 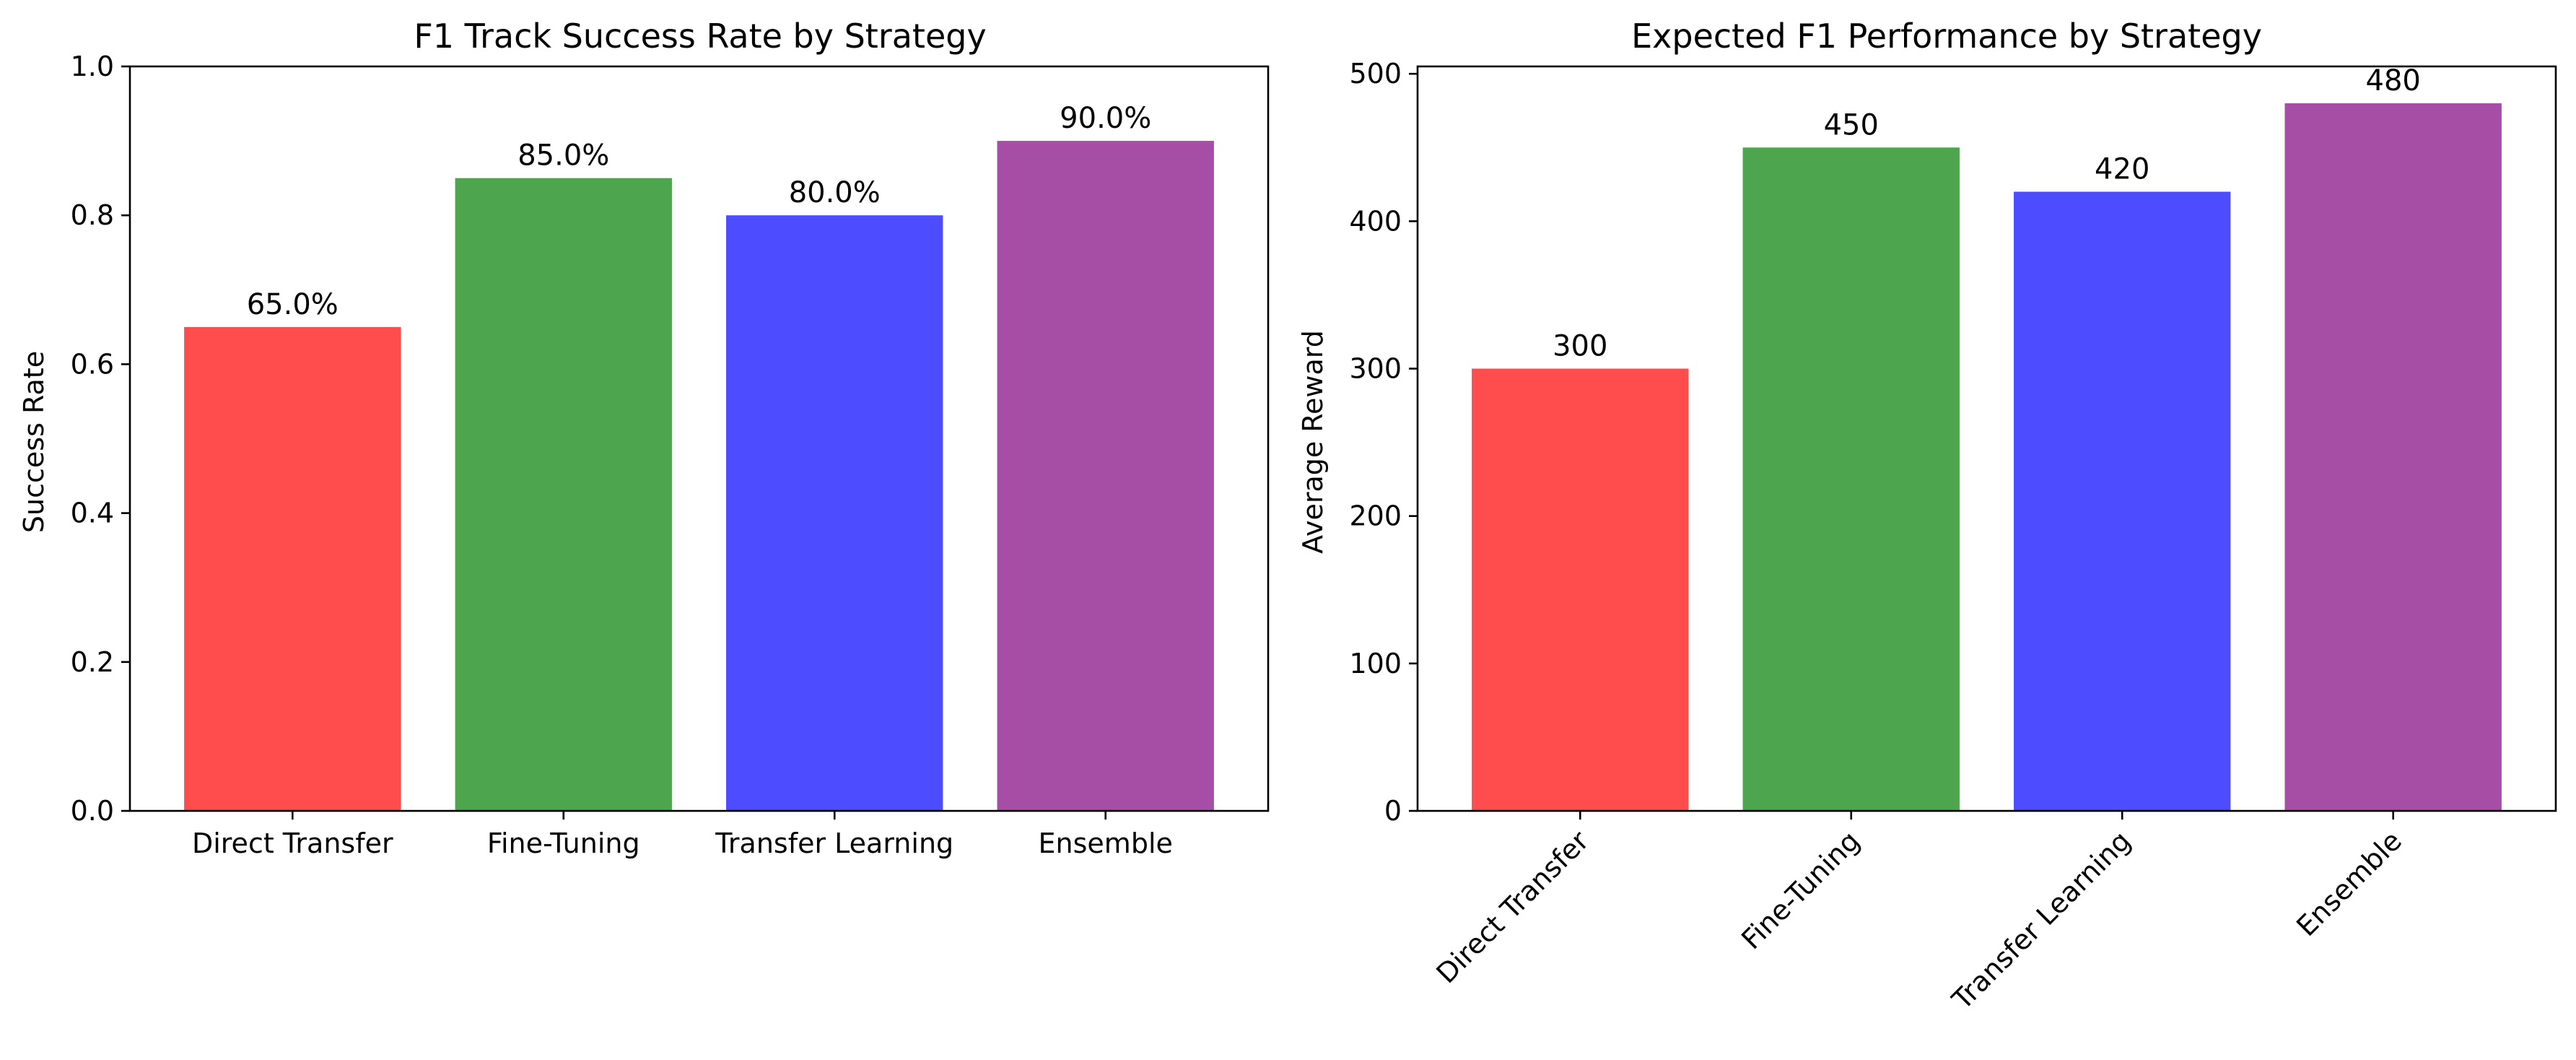 I want to click on y-tick-label: 0.8, so click(x=92, y=215).